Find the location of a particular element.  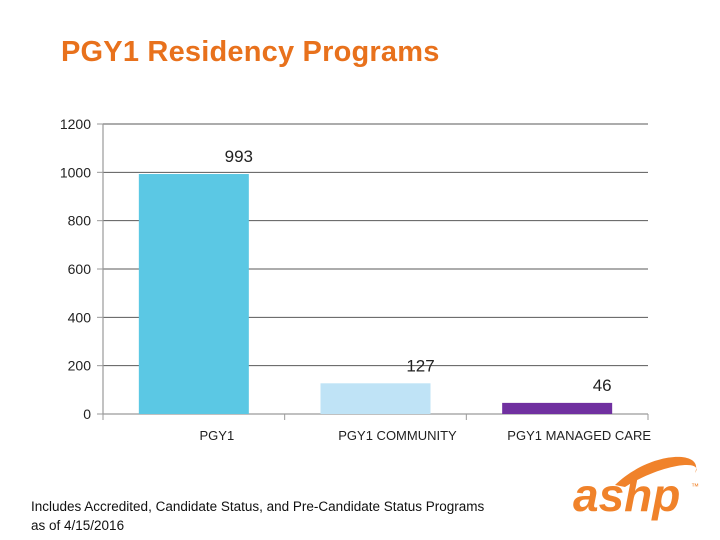

category-label-3: PGY1 MANAGED CARE is located at coordinates (579, 435).